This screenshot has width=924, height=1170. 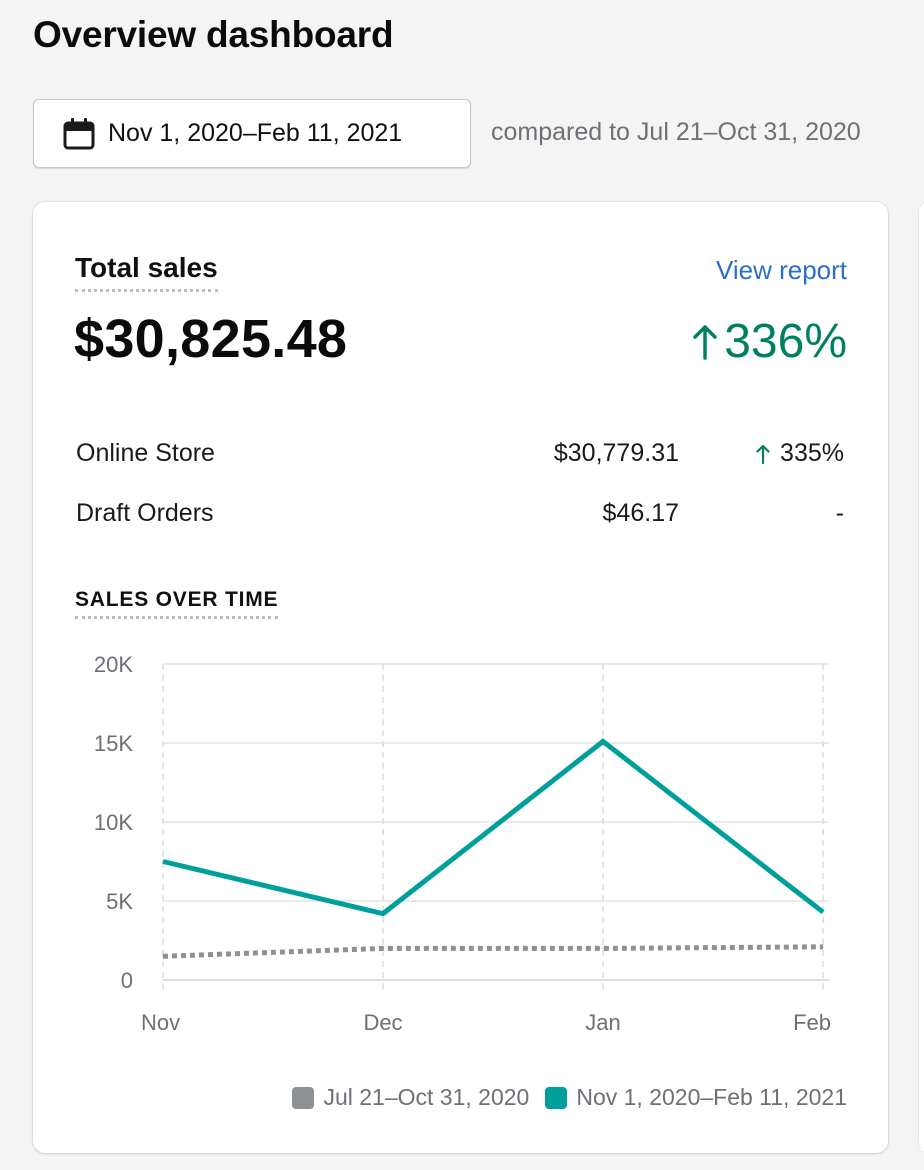 What do you see at coordinates (382, 1022) in the screenshot?
I see `x-tick-label: Dec` at bounding box center [382, 1022].